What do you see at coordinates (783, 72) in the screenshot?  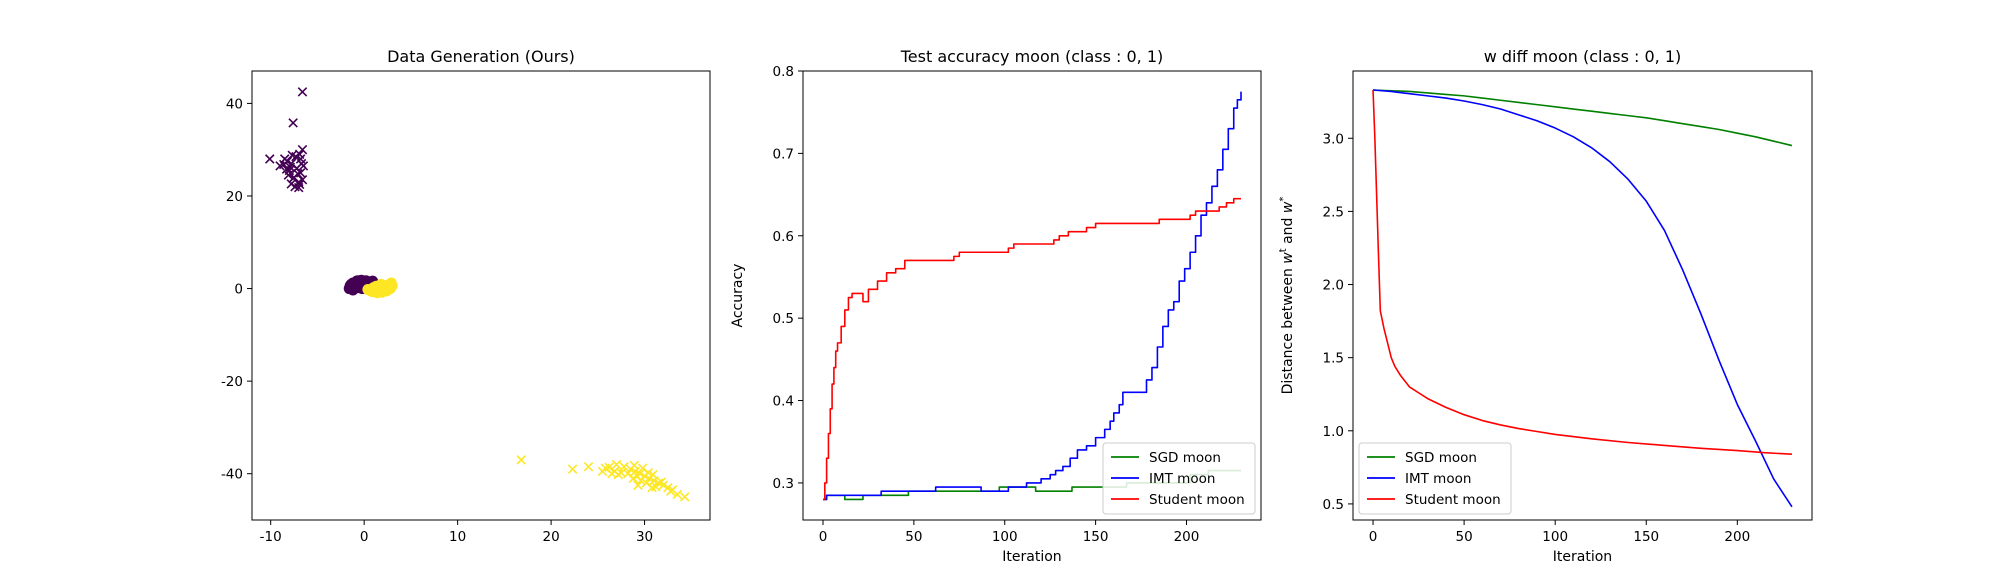 I see `y-tick-label: 0.8` at bounding box center [783, 72].